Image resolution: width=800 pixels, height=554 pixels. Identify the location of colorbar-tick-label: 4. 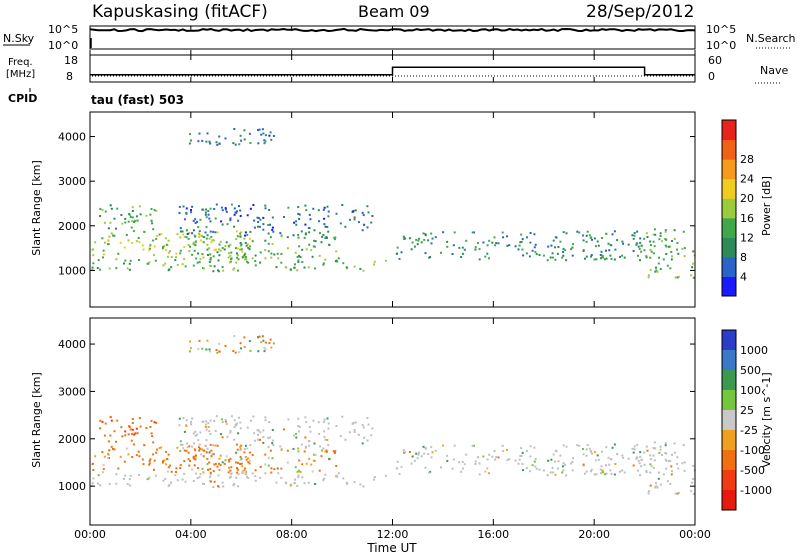
(743, 276).